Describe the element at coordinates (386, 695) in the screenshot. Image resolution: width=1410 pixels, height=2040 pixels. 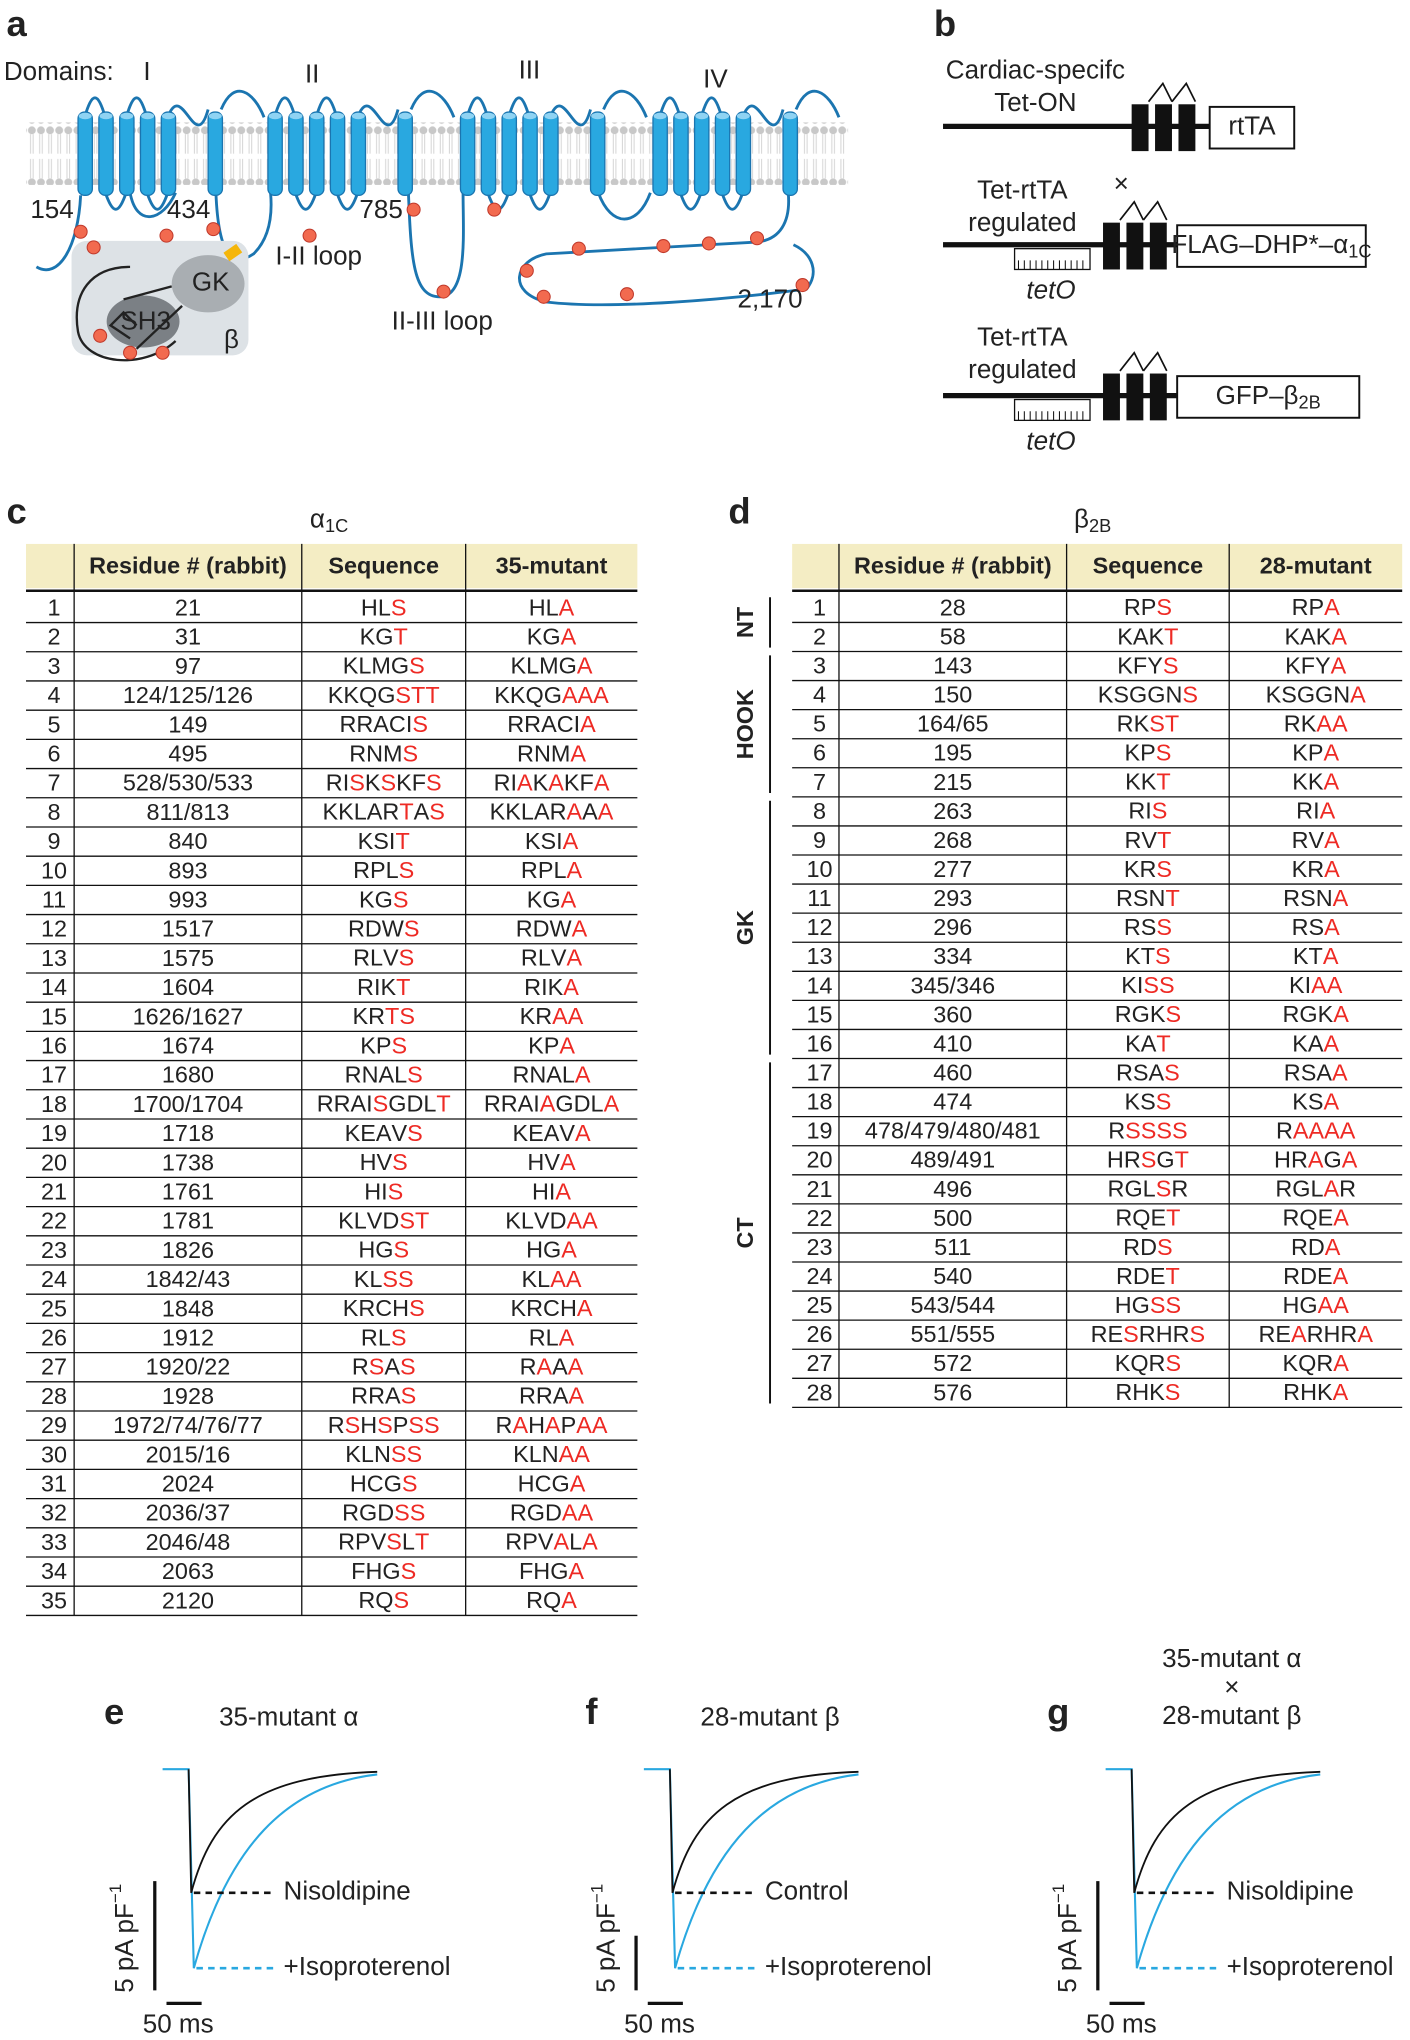
I see `residue: G` at that location.